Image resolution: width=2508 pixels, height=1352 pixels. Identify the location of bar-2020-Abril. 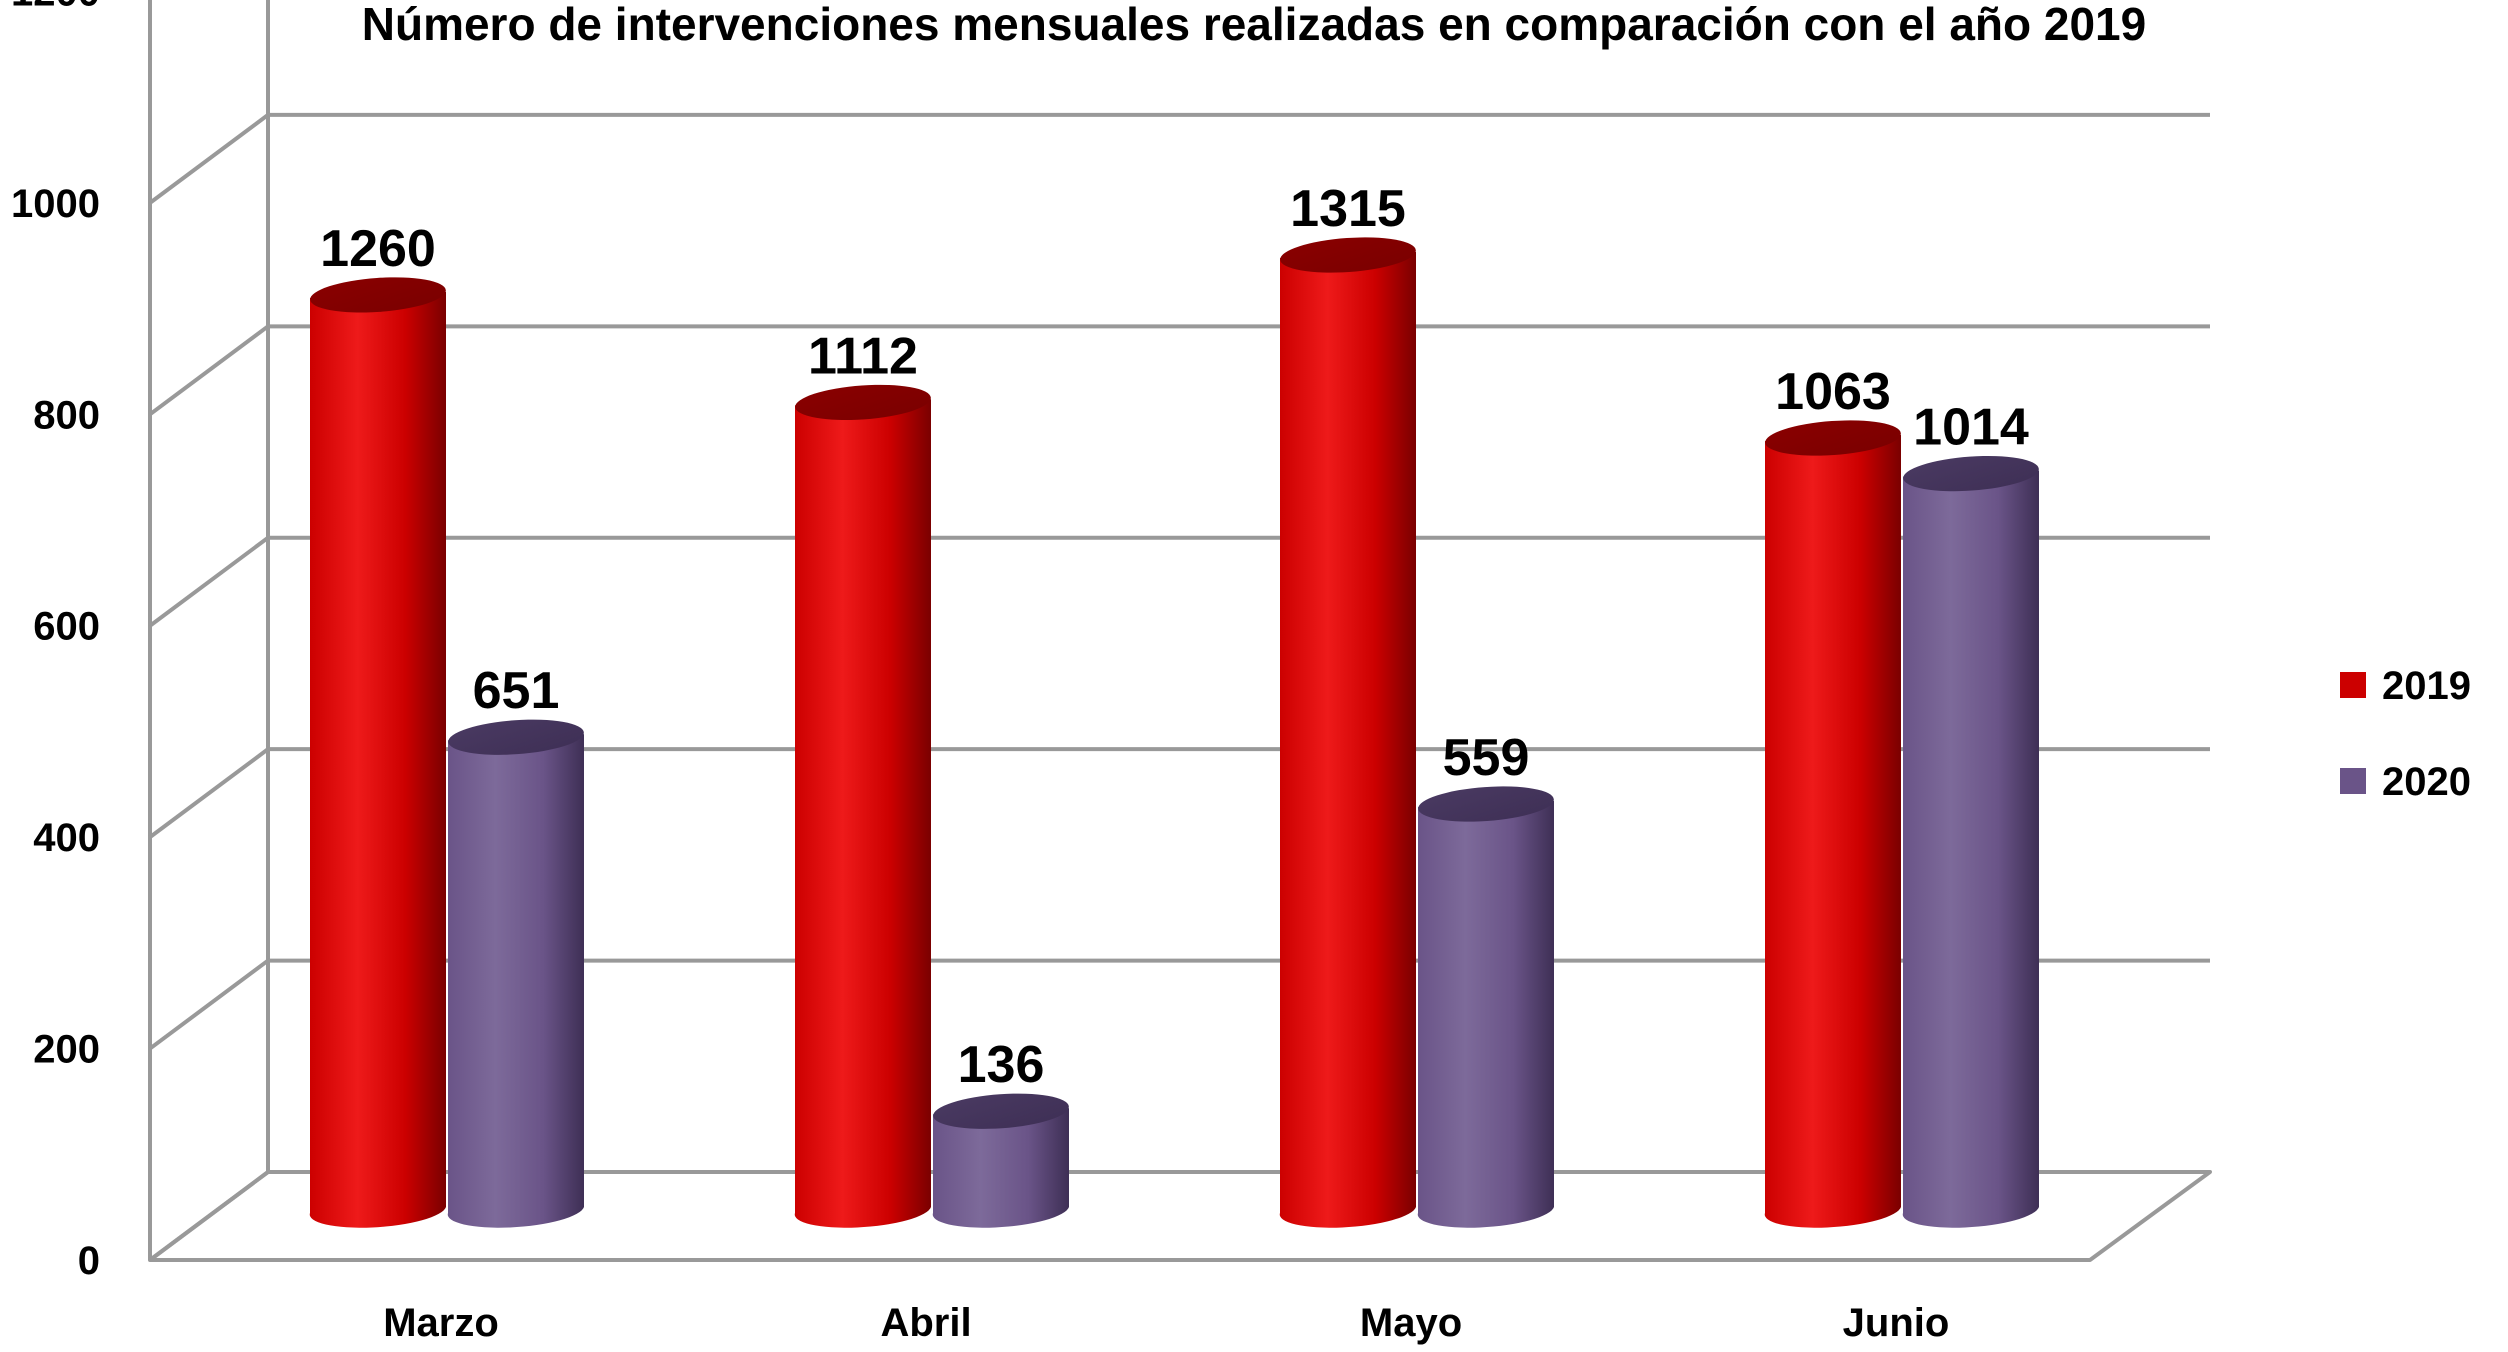
(1000, 1160).